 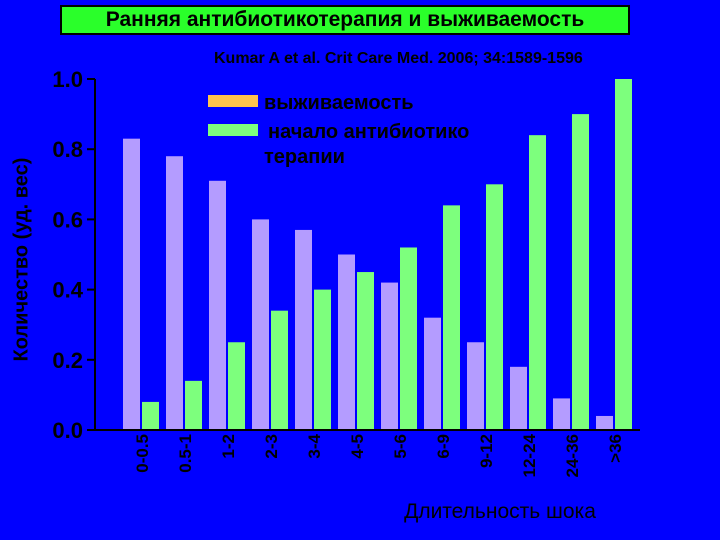 What do you see at coordinates (233, 130) in the screenshot?
I see `legend-swatch-antibiotic` at bounding box center [233, 130].